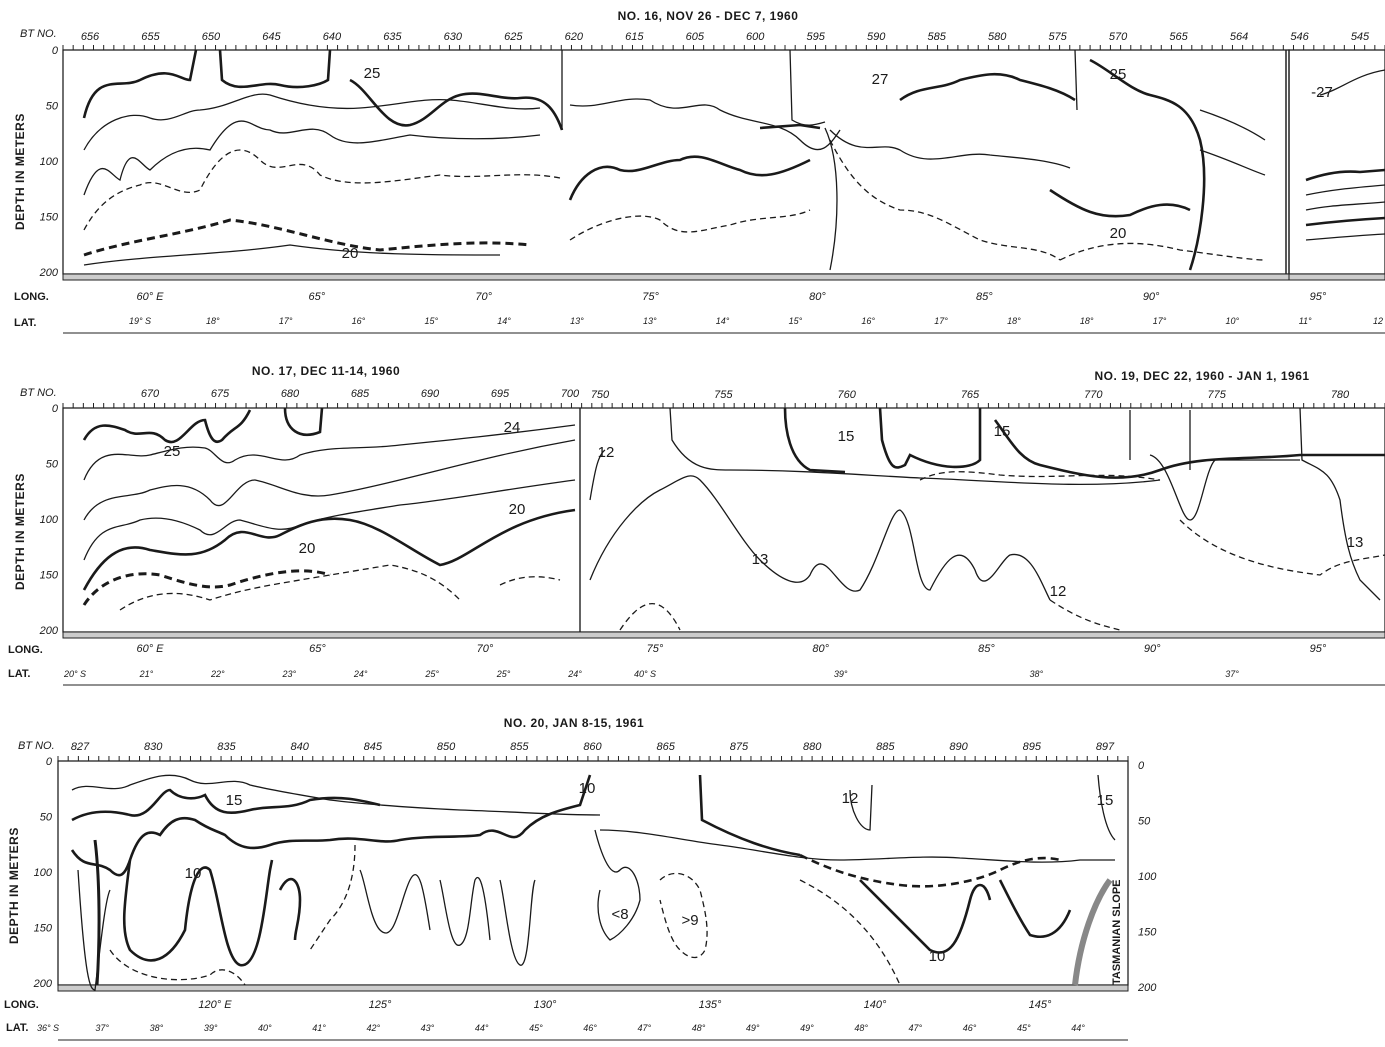 This screenshot has height=1047, width=1385. I want to click on y-tick-labels: 0 50 100 150 200, so click(49, 520).